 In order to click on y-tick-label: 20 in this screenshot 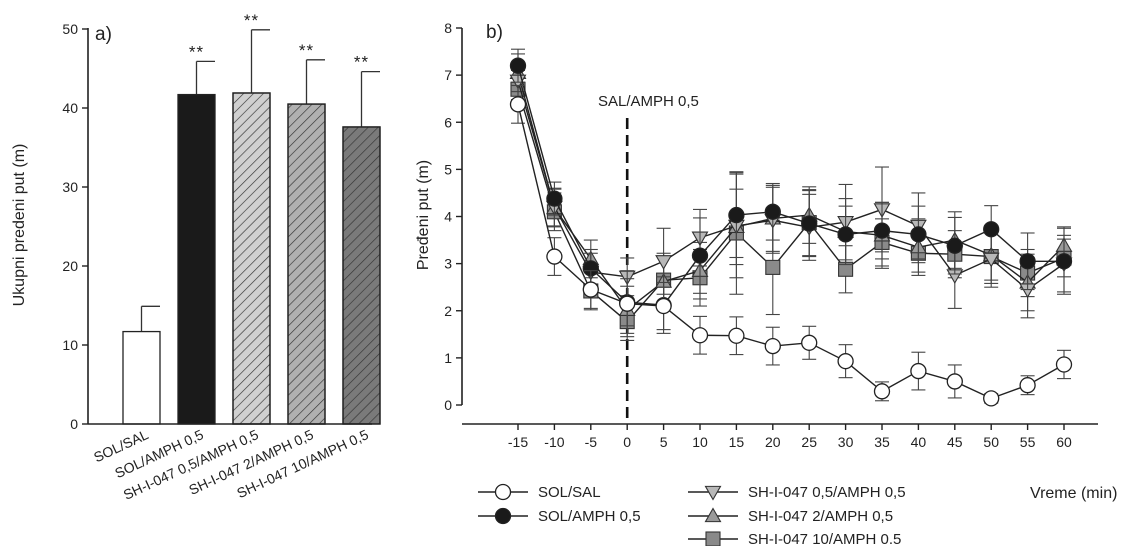, I will do `click(70, 266)`.